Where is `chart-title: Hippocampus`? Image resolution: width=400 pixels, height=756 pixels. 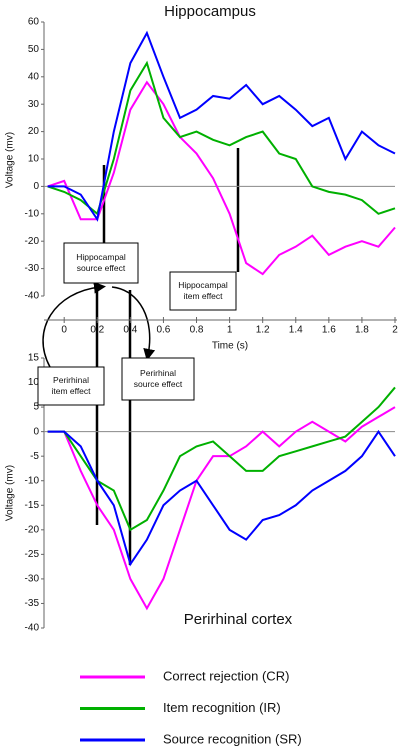
chart-title: Hippocampus is located at coordinates (210, 11).